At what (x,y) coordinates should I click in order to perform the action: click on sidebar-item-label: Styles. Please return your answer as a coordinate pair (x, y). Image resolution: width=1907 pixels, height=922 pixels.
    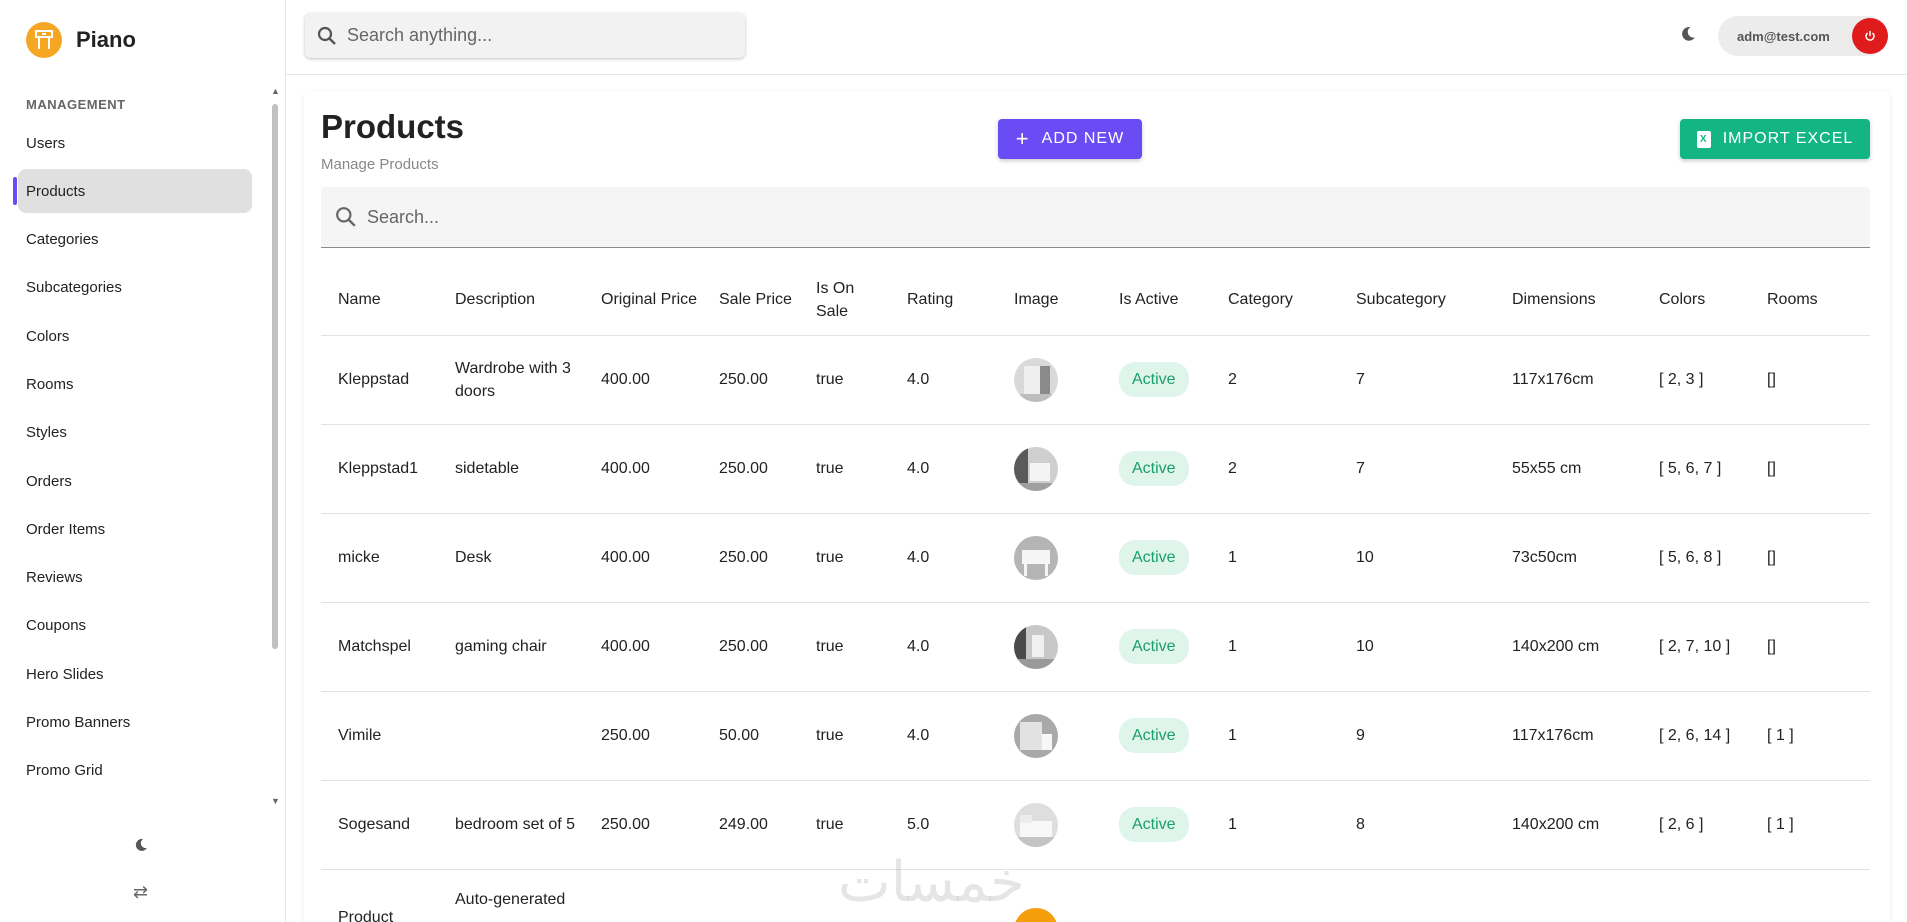
    Looking at the image, I should click on (46, 433).